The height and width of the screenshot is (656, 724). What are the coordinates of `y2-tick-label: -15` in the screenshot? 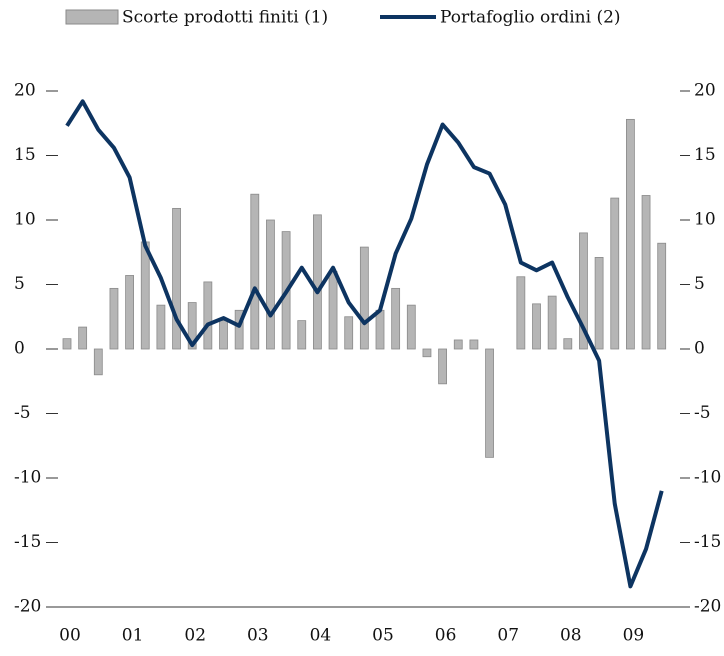 It's located at (707, 542).